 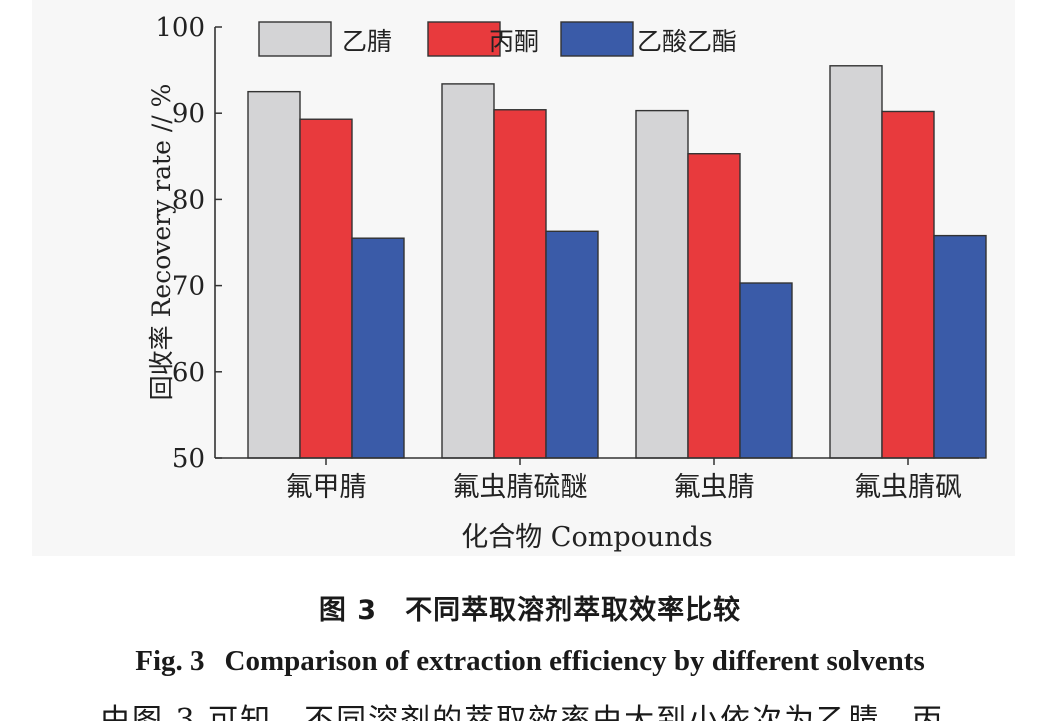 What do you see at coordinates (522, 712) in the screenshot?
I see `body-paragraph-fragment: 由图 3 可知，不同溶剂的萃取效率由大到小依次为乙腈、丙` at bounding box center [522, 712].